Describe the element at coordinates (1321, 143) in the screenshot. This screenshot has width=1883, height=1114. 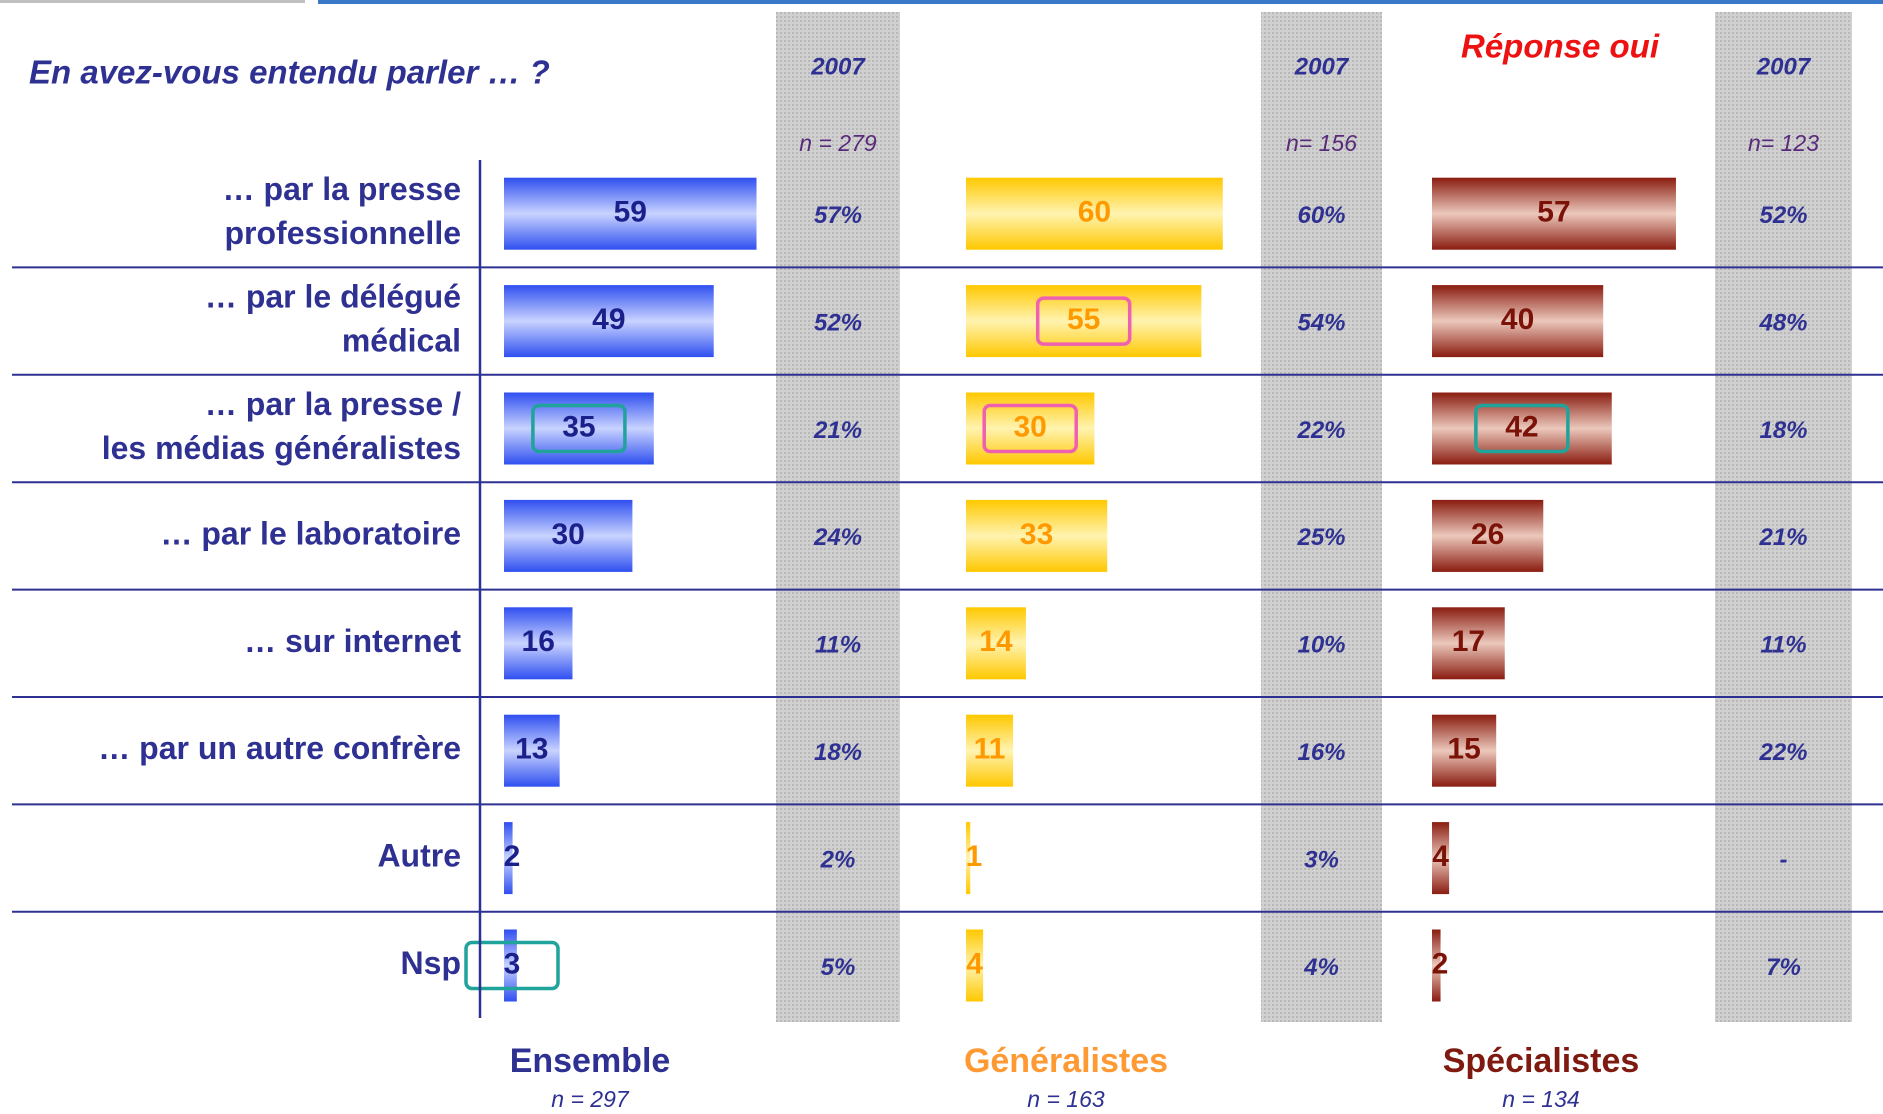
I see `previous-n: n= 156` at that location.